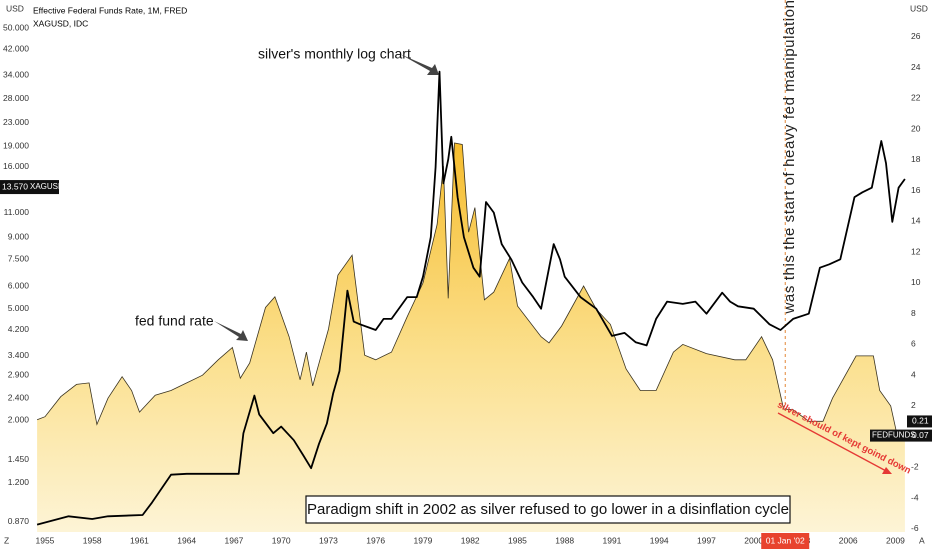  Describe the element at coordinates (895, 540) in the screenshot. I see `x-tick-label: 2009` at that location.